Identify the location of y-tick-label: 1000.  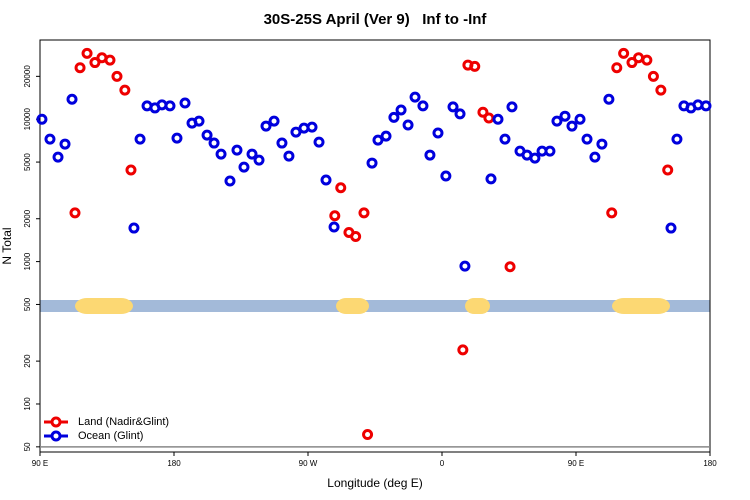
(27, 261).